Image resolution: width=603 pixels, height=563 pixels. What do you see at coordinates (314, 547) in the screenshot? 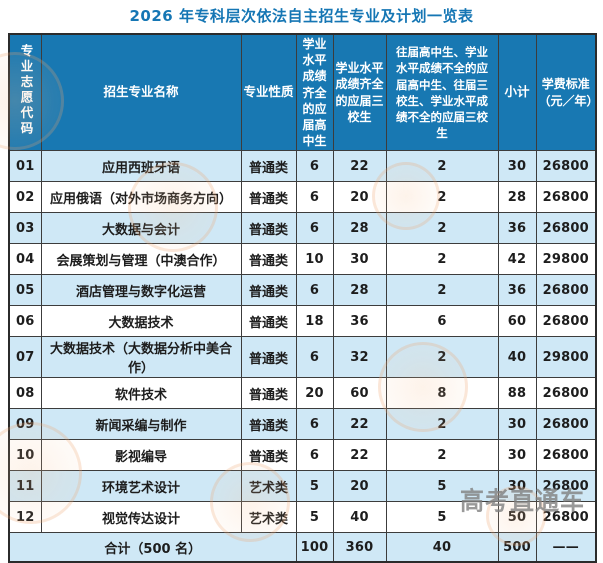
I see `total-hs: 100` at bounding box center [314, 547].